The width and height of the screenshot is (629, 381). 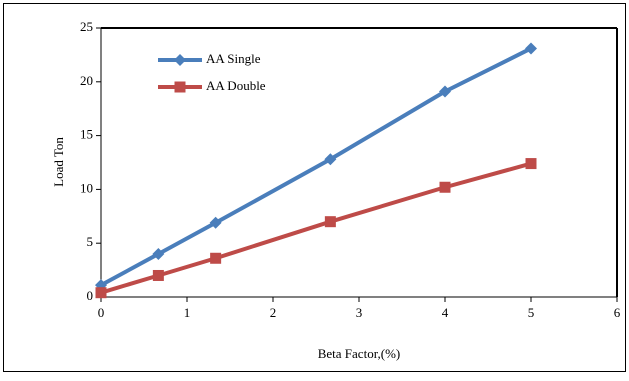 What do you see at coordinates (273, 312) in the screenshot?
I see `x-tick-label: 2` at bounding box center [273, 312].